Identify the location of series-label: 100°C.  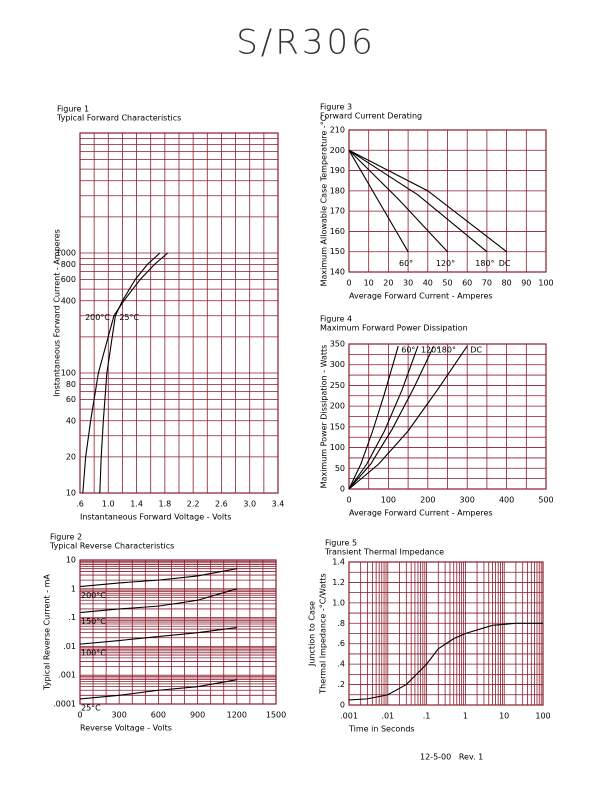
(93, 653).